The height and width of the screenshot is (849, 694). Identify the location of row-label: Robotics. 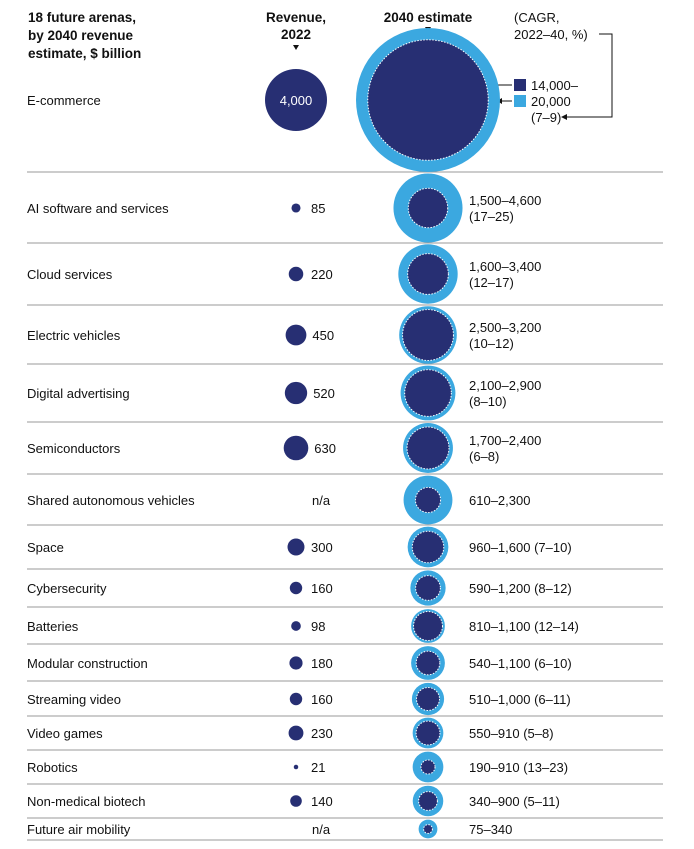
(52, 767).